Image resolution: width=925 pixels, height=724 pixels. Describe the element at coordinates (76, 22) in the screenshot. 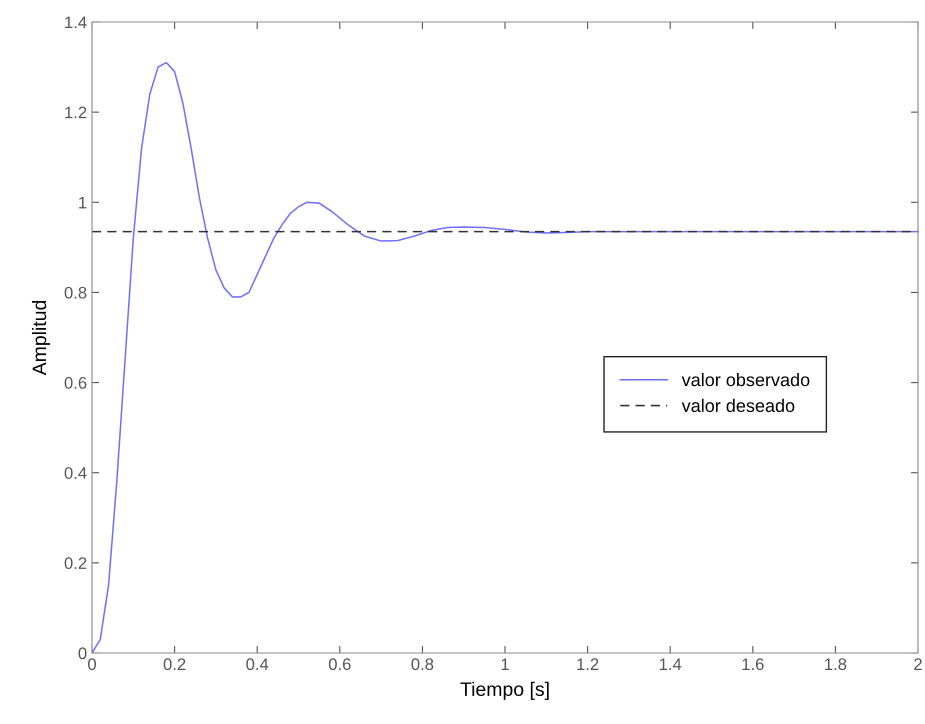

I see `y-tick-label: 1.4` at that location.